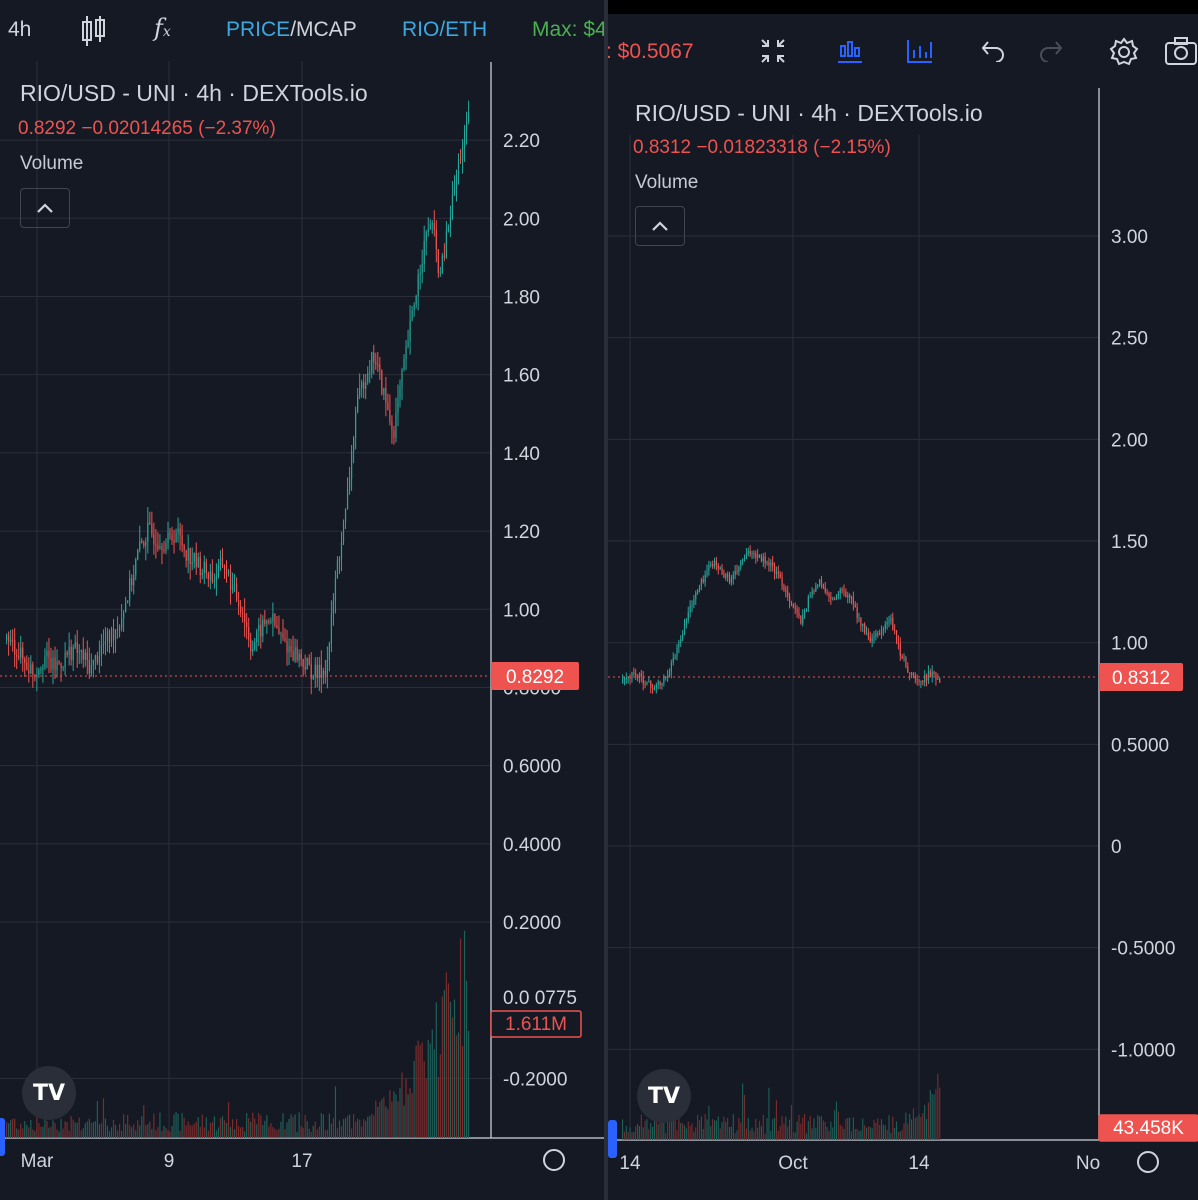  I want to click on camera-icon, so click(1181, 54).